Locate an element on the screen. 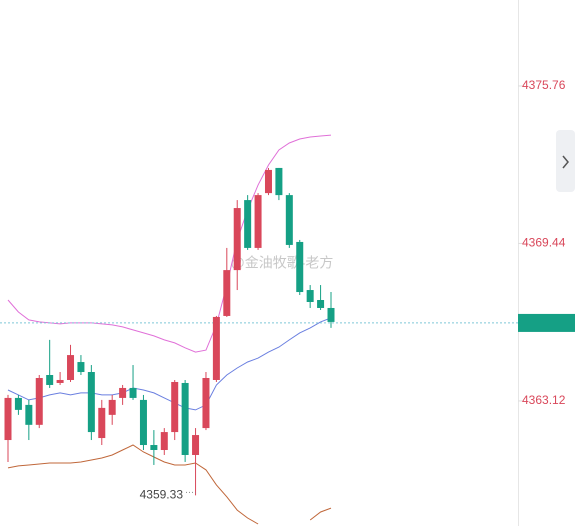  button-bg is located at coordinates (565, 161).